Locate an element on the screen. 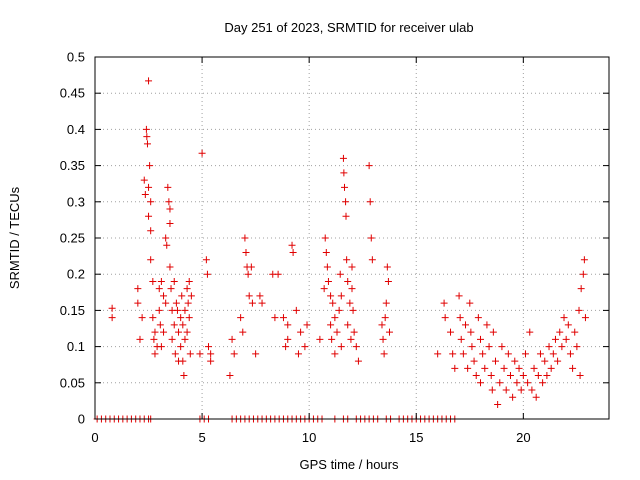 Image resolution: width=640 pixels, height=480 pixels. y-tick-label: 0.4 is located at coordinates (76, 129).